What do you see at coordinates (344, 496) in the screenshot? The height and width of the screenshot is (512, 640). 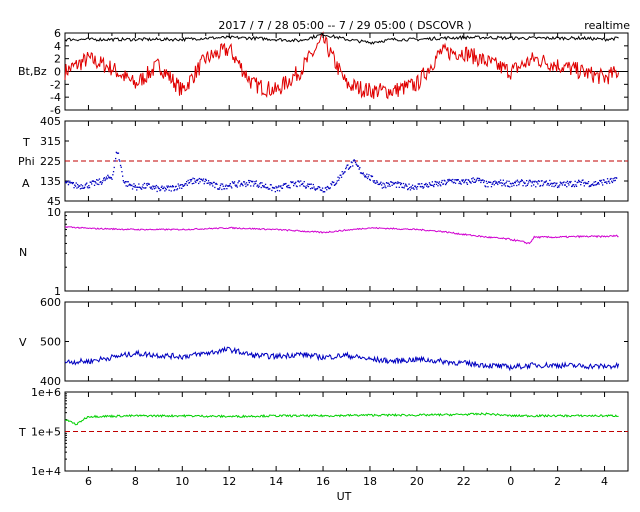 I see `x-axis-label: UT` at bounding box center [344, 496].